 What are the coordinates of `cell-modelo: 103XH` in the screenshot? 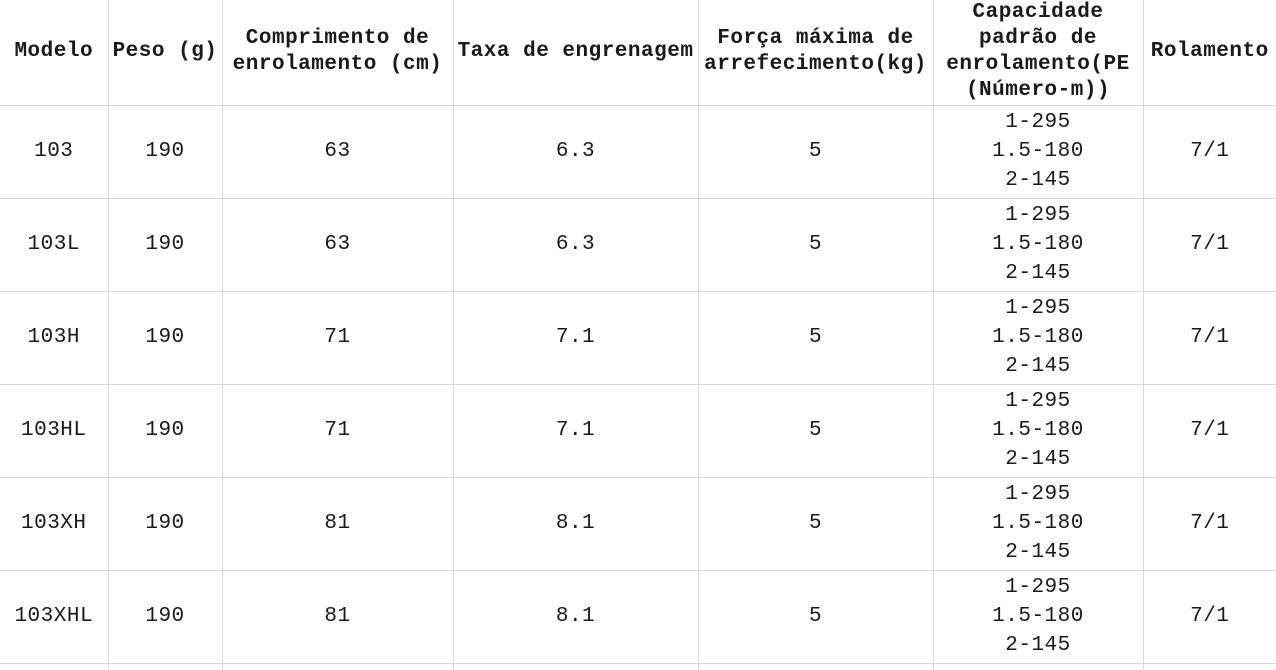 It's located at (54, 523).